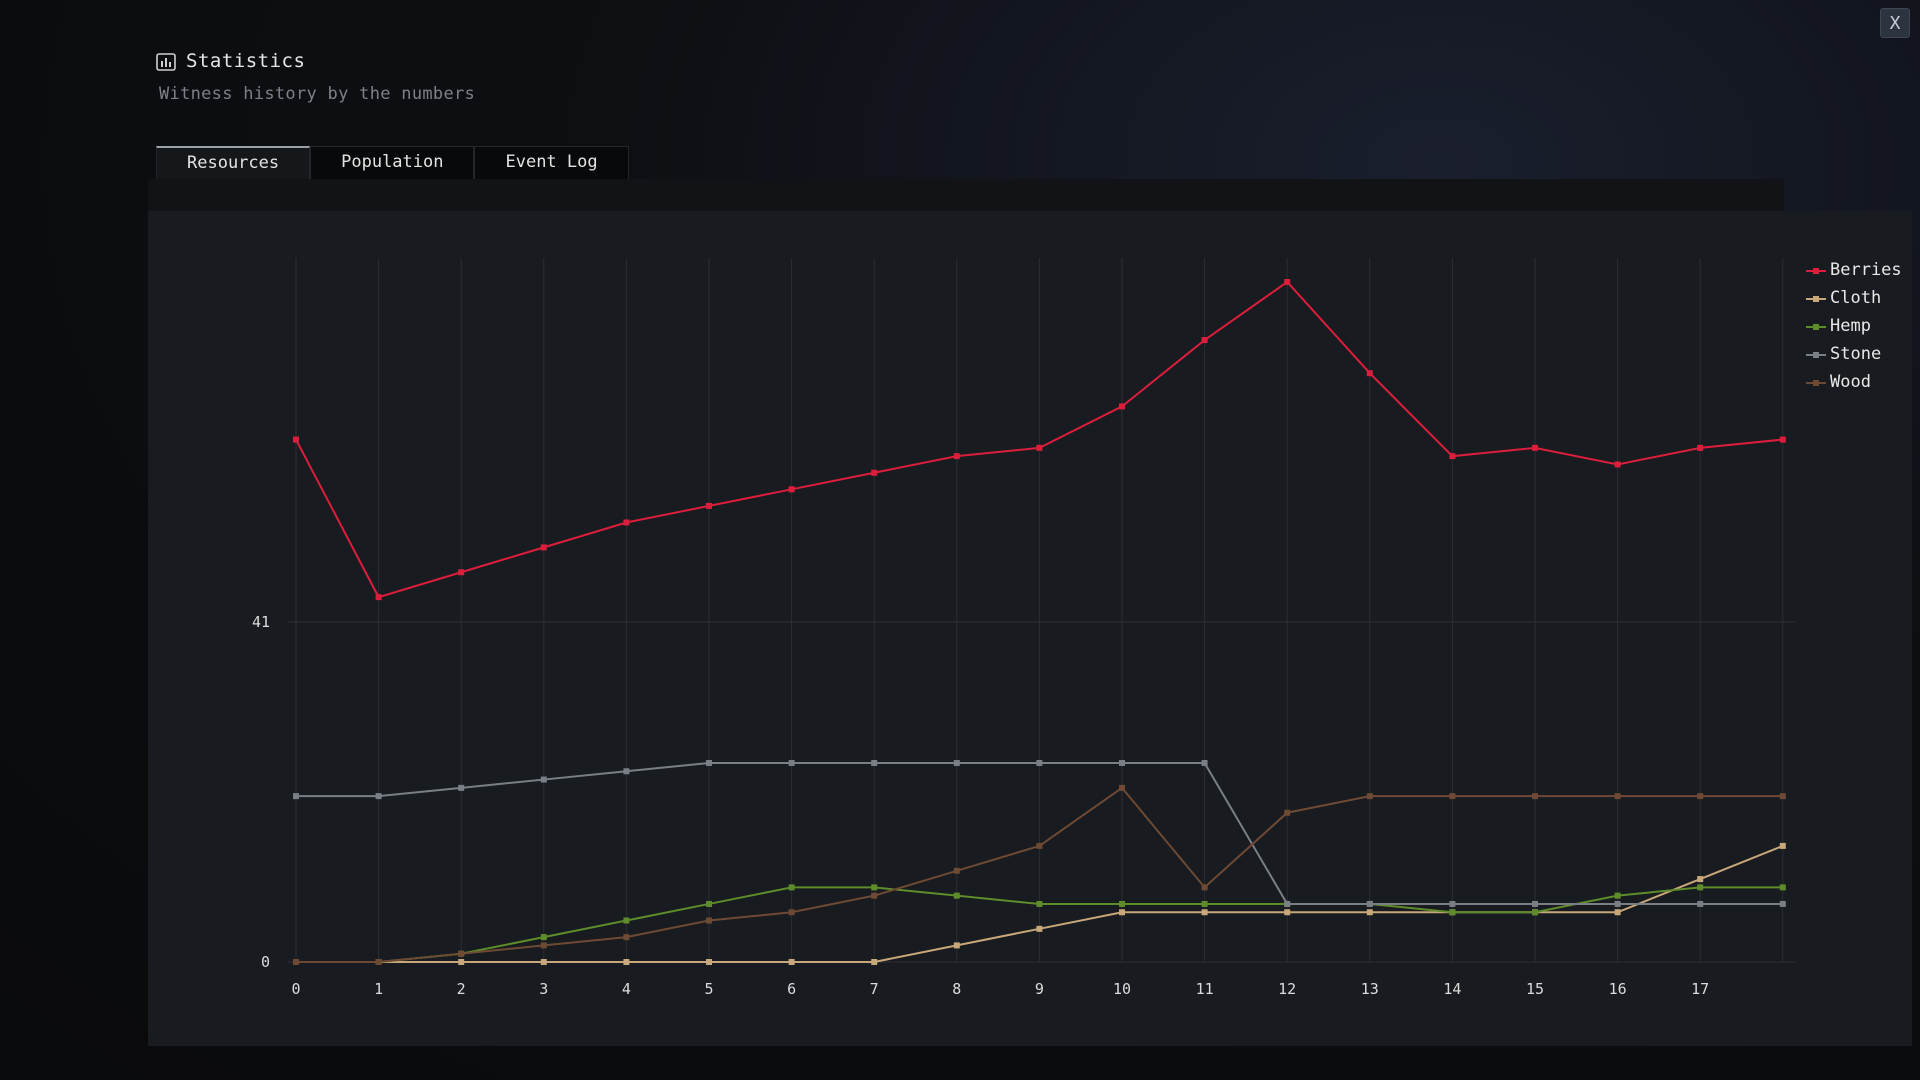 Image resolution: width=1920 pixels, height=1080 pixels. What do you see at coordinates (708, 989) in the screenshot?
I see `x-tick-label: 5` at bounding box center [708, 989].